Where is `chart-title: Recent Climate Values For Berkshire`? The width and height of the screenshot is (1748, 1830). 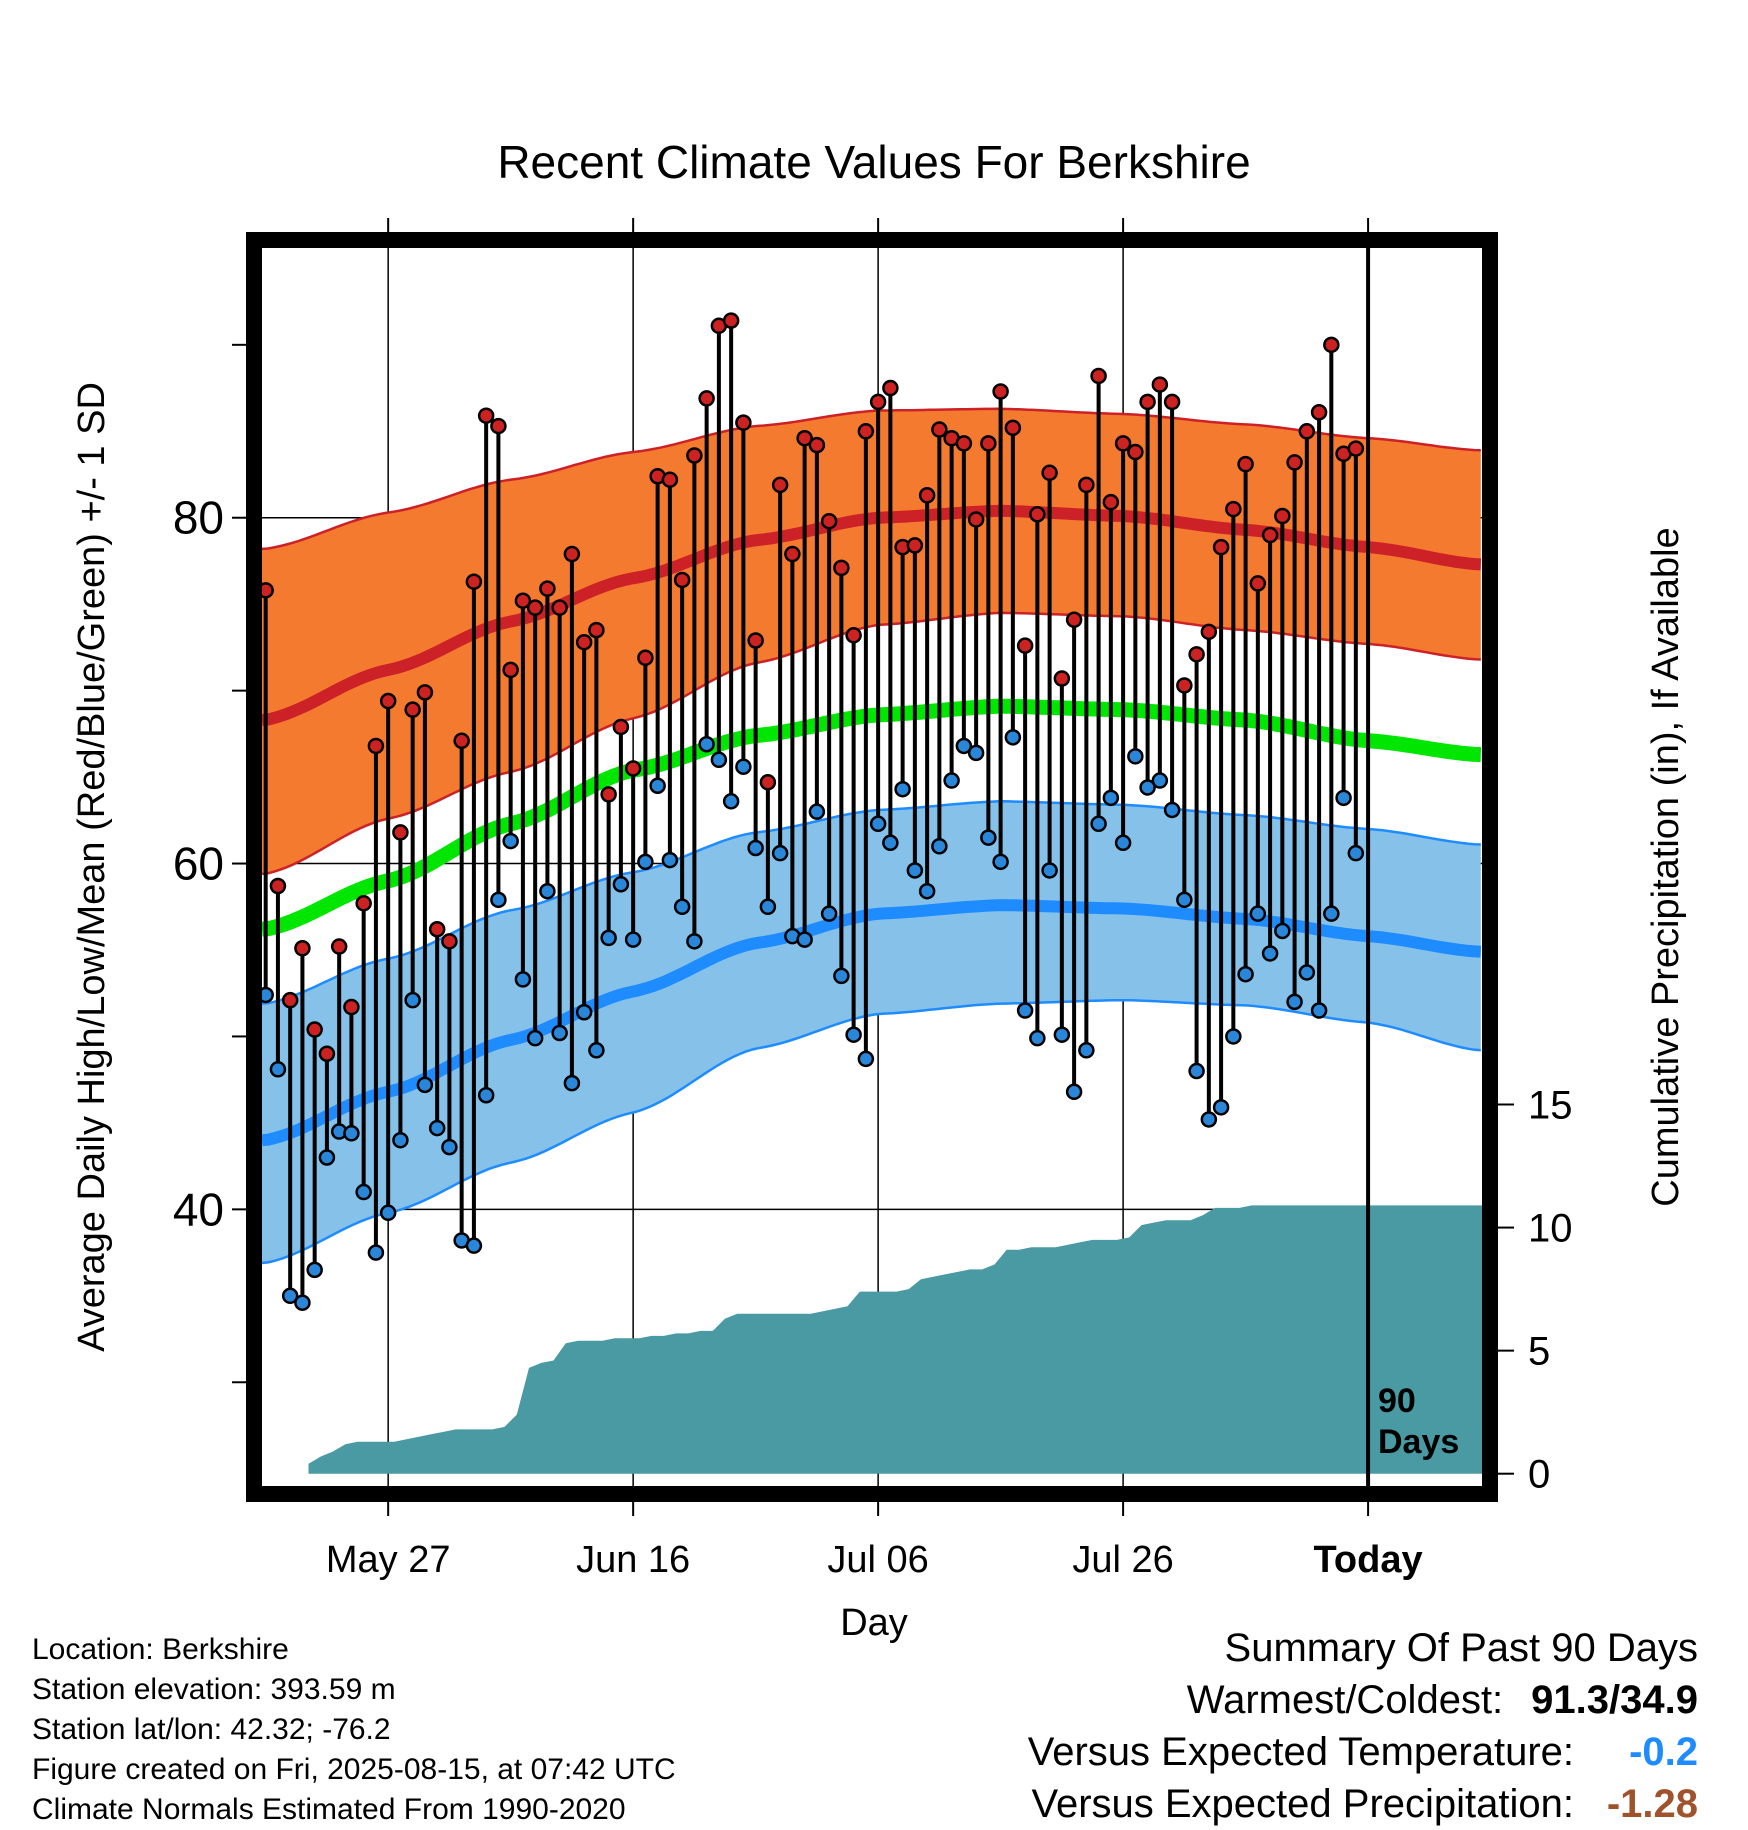 chart-title: Recent Climate Values For Berkshire is located at coordinates (873, 162).